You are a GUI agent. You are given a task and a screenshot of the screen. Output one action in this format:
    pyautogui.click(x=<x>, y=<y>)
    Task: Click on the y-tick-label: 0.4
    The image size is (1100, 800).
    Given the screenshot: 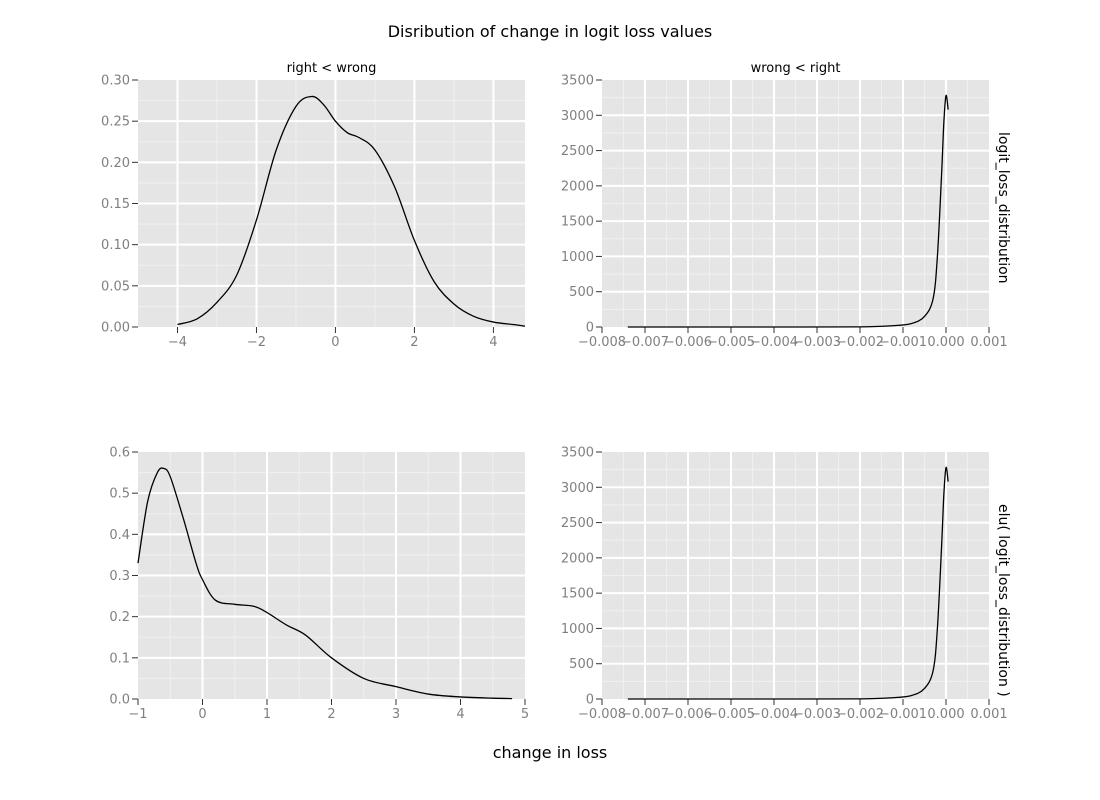 What is the action you would take?
    pyautogui.click(x=119, y=535)
    